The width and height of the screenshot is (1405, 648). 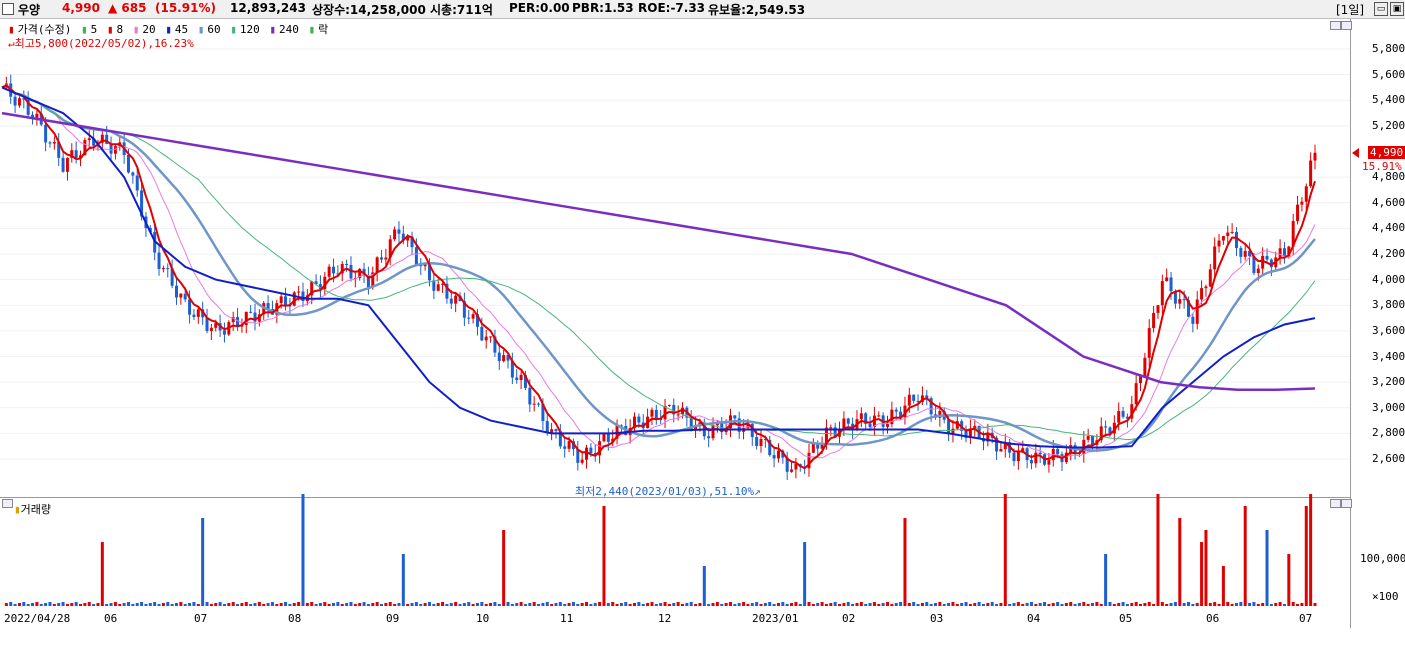 What do you see at coordinates (937, 618) in the screenshot?
I see `date-tick: 03` at bounding box center [937, 618].